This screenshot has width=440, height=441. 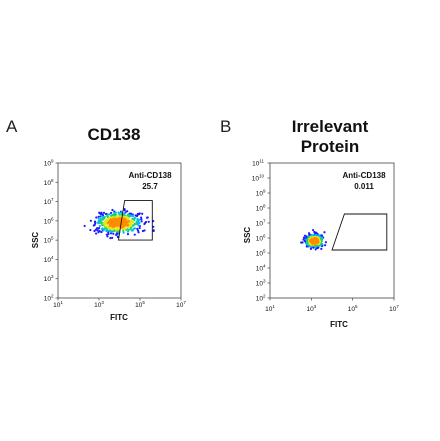 I want to click on panel-b-events, so click(x=314, y=239).